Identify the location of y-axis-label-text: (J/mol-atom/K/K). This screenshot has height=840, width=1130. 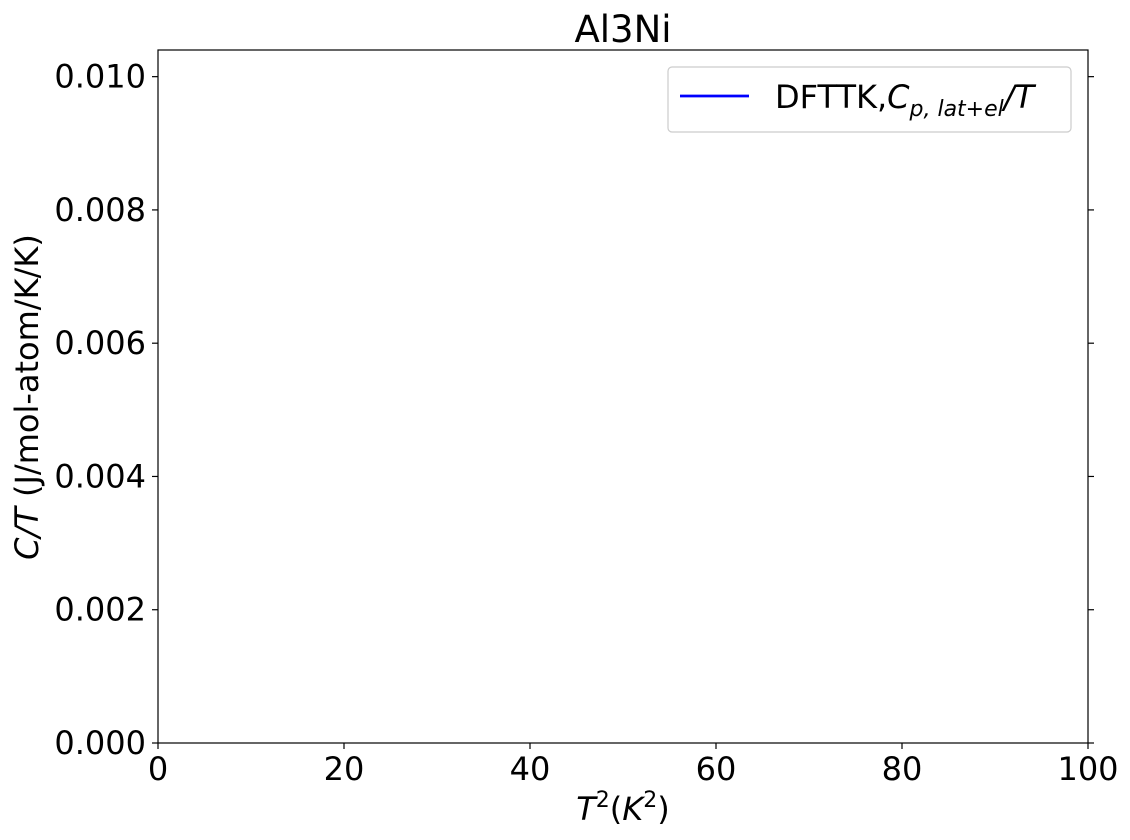
(27, 370).